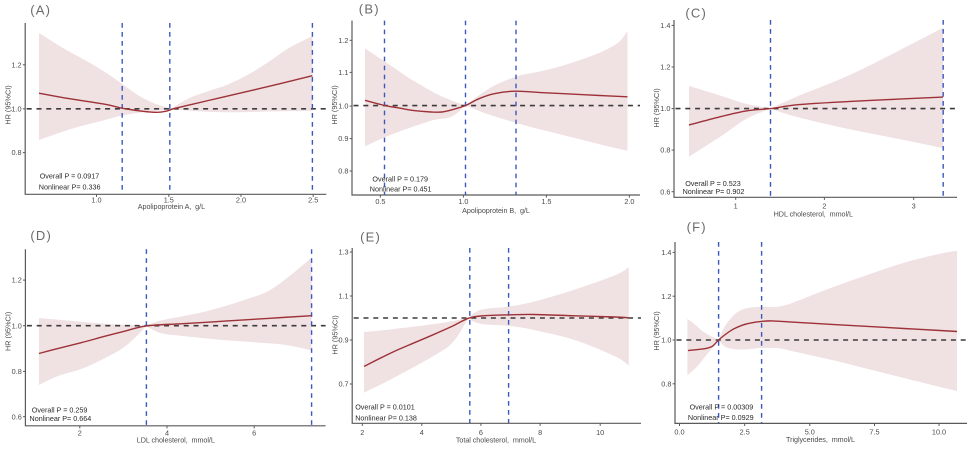 This screenshot has width=971, height=450. What do you see at coordinates (386, 417) in the screenshot?
I see `svg-text: Nonlinear P= 0.138` at bounding box center [386, 417].